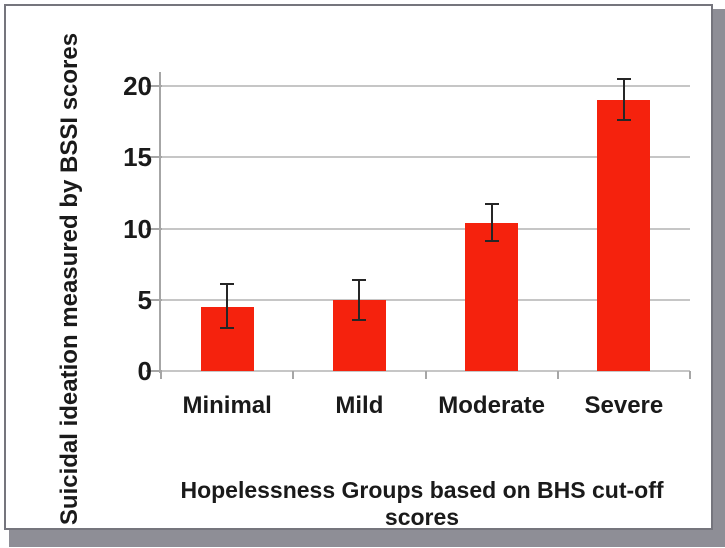  I want to click on y-tick-label: 0, so click(144, 371).